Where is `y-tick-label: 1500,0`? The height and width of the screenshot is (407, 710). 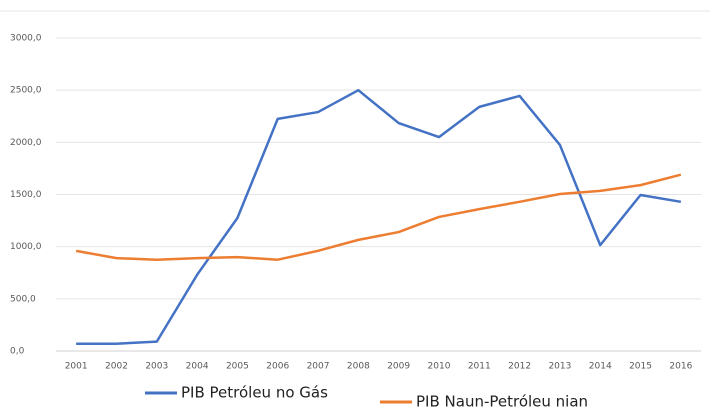
y-tick-label: 1500,0 is located at coordinates (26, 195).